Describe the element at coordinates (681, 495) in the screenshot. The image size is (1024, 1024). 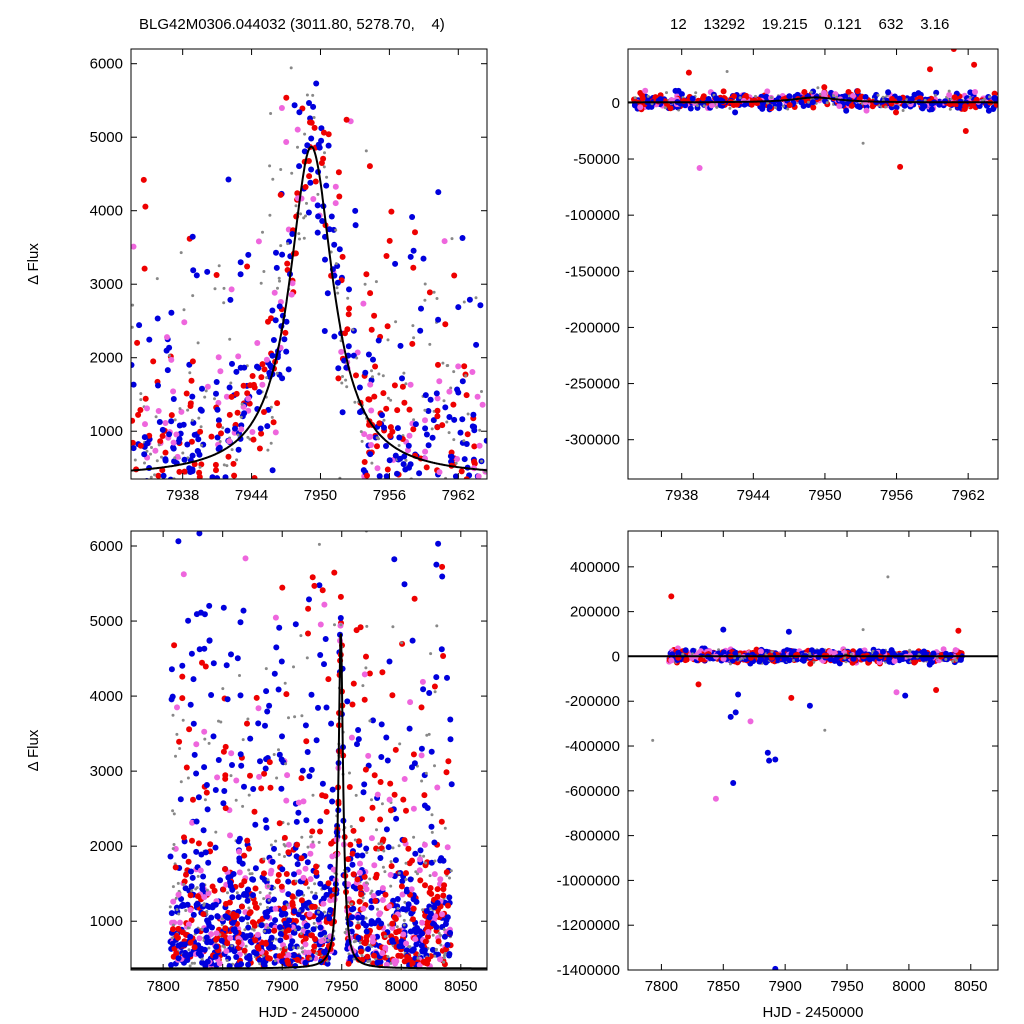
I see `x-tick-label: 7938` at that location.